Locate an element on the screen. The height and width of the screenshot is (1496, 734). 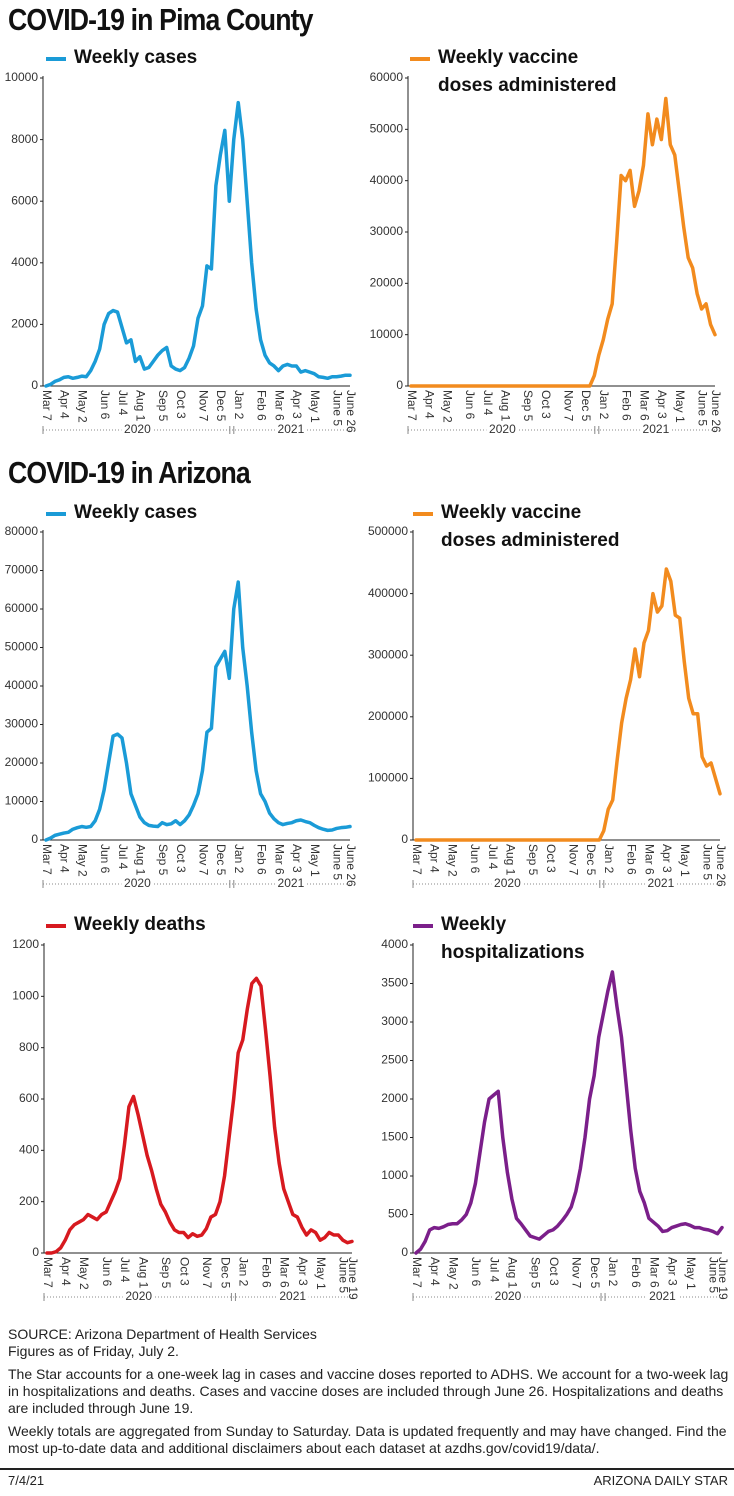
legend: Weekly hospitalizations is located at coordinates (522, 939).